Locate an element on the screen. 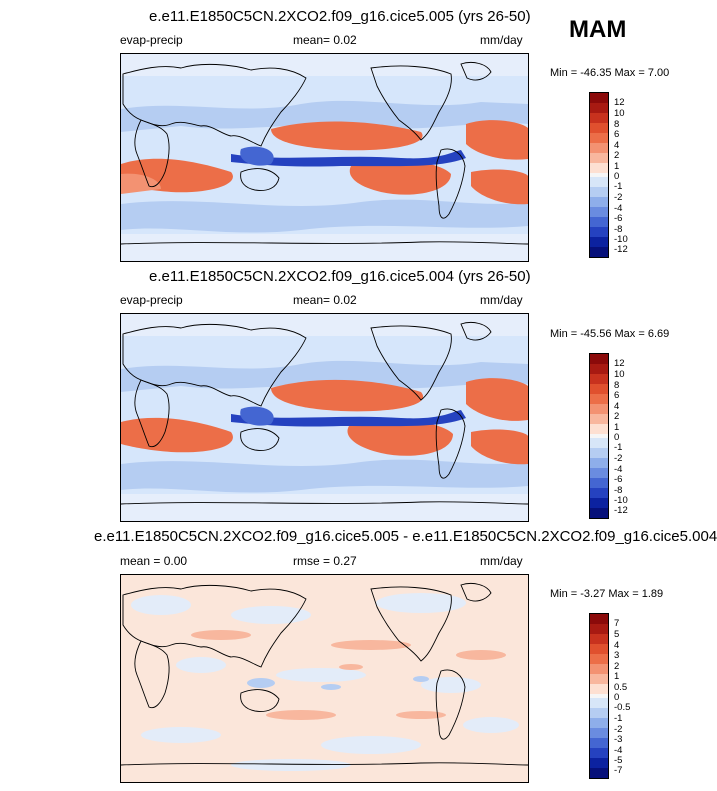 The width and height of the screenshot is (717, 791). panel3-cbar-tick: -7 is located at coordinates (618, 770).